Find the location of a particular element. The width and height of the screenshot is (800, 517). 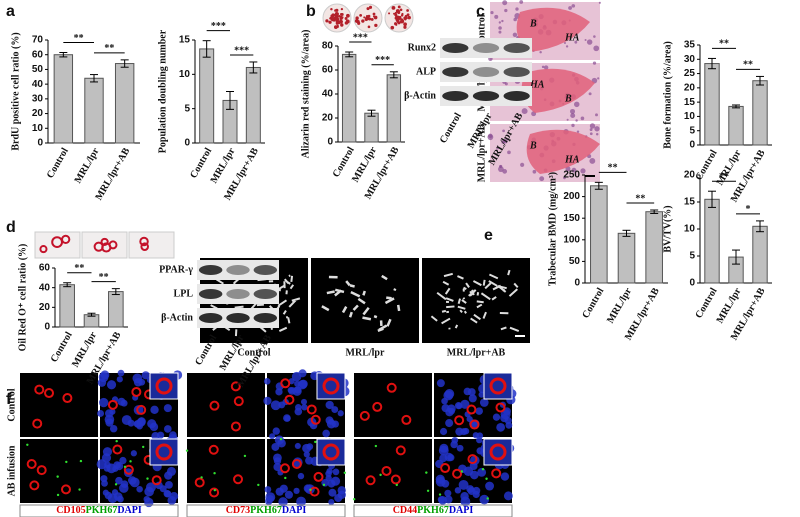

stain-name: CD105 is located at coordinates (70, 510).